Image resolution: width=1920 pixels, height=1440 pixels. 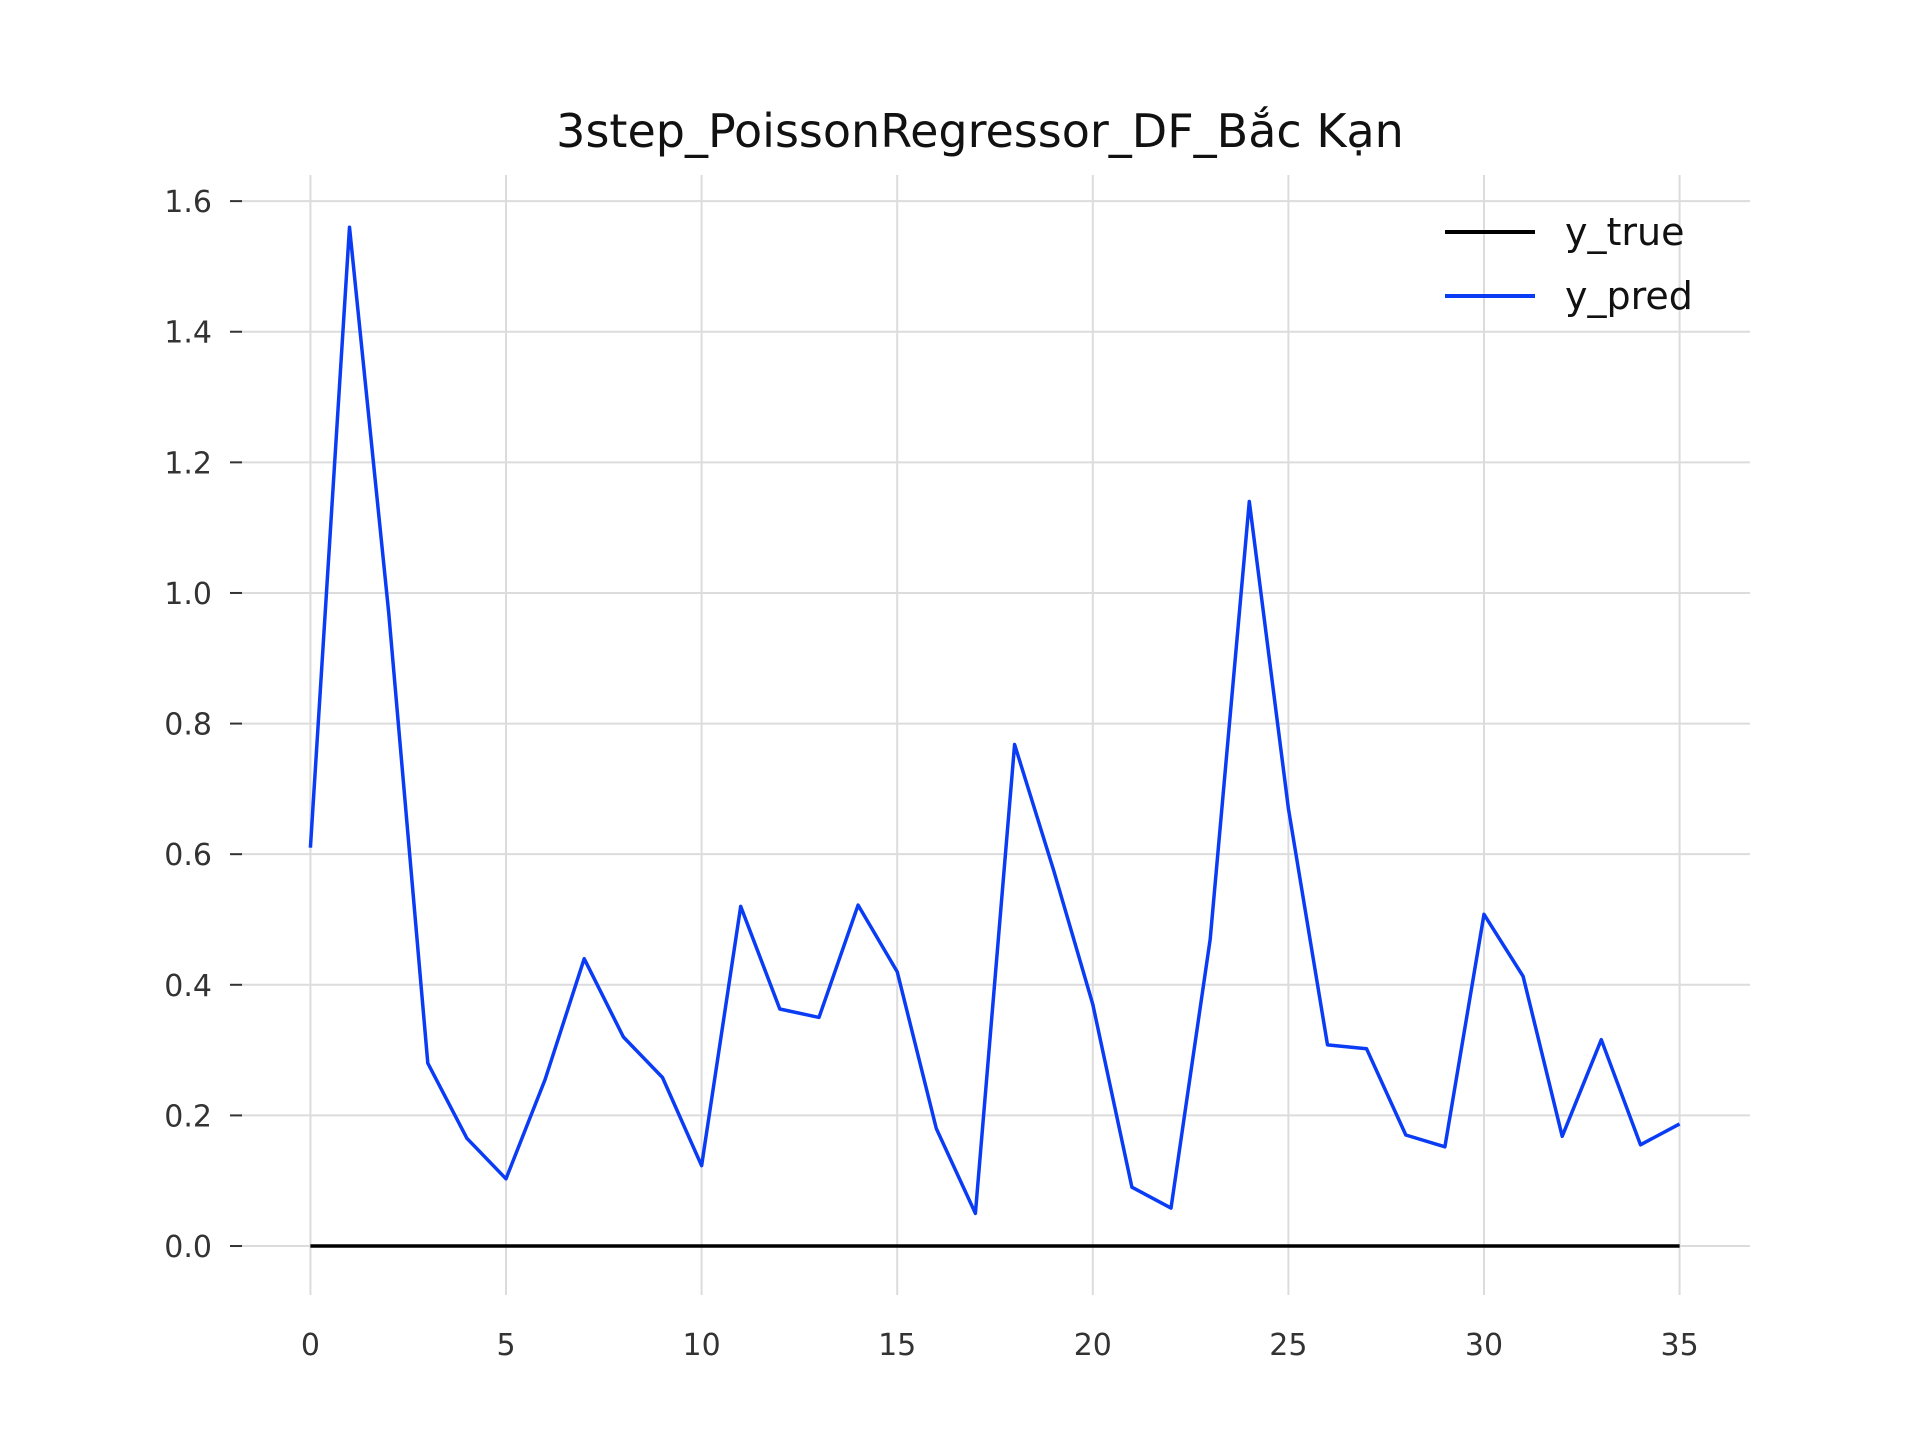 I want to click on y-tick-label: 0.2, so click(x=188, y=1116).